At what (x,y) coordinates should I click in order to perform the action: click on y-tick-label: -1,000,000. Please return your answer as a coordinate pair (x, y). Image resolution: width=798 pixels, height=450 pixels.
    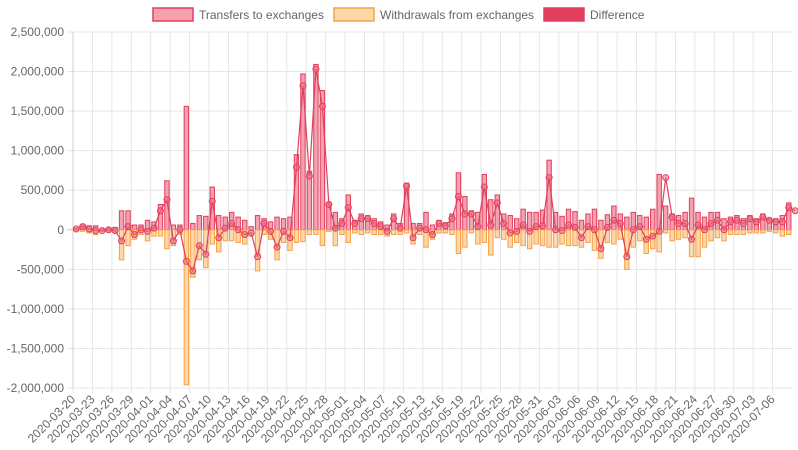
    Looking at the image, I should click on (36, 309).